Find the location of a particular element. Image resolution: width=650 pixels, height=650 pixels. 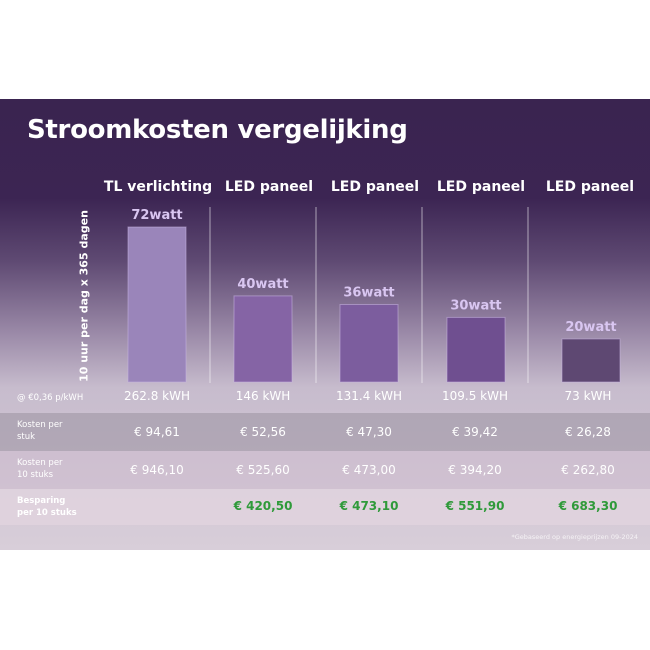

bar-value-label: 30watt is located at coordinates (475, 305).